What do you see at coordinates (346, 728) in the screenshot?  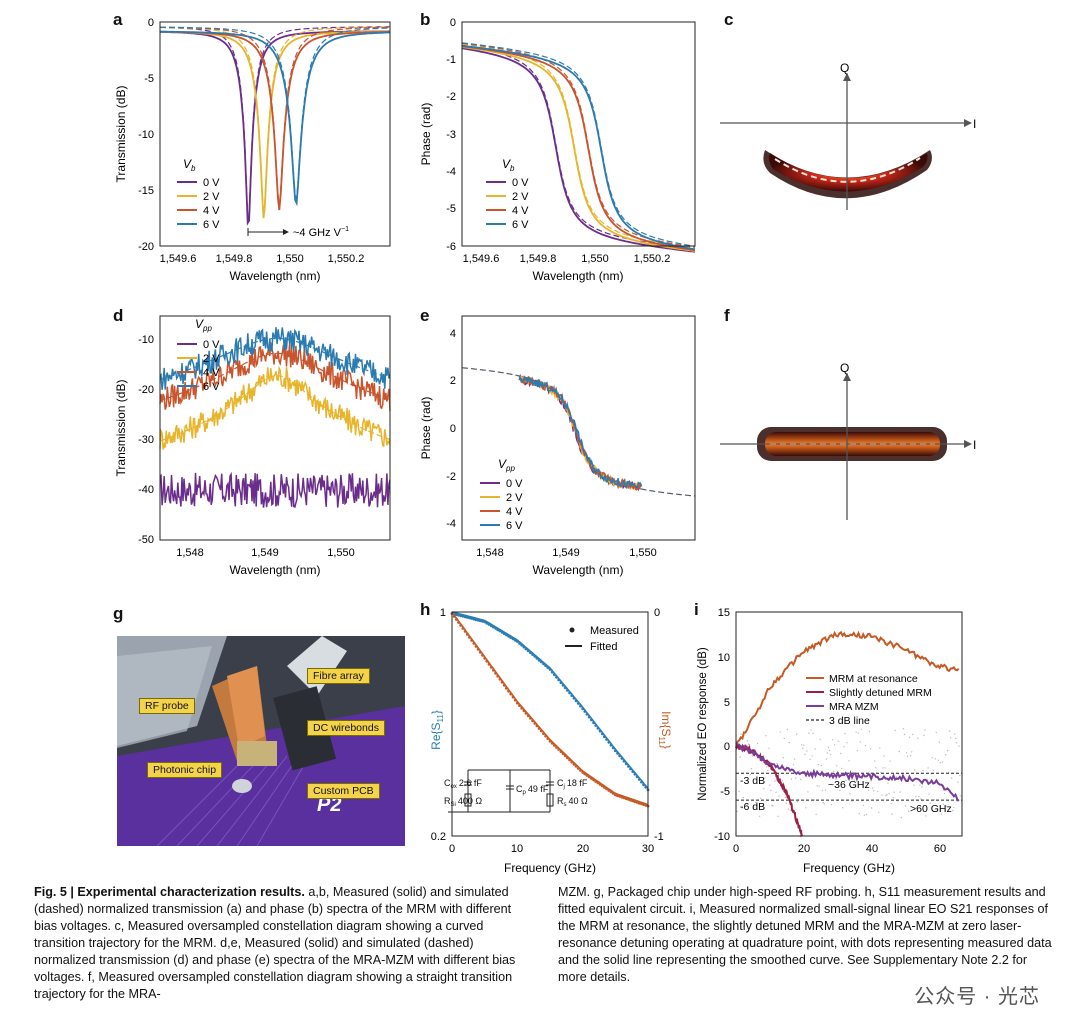 I see `label-dc-wirebonds: DC wirebonds` at bounding box center [346, 728].